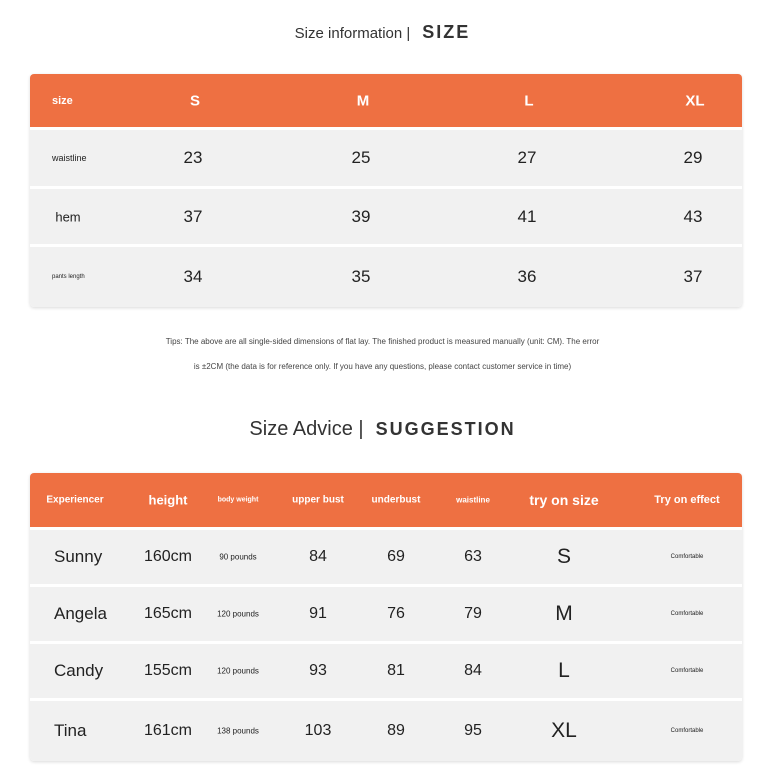 The image size is (765, 779). Describe the element at coordinates (396, 613) in the screenshot. I see `value-cell: 76` at that location.